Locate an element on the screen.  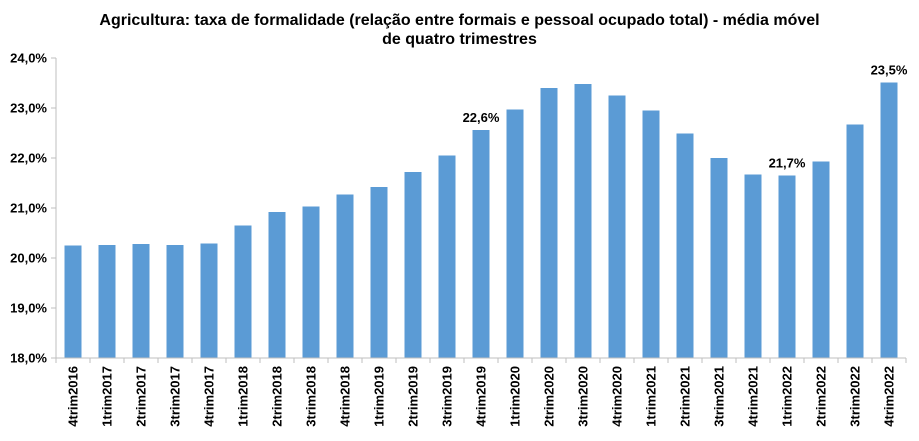
x-tick-label: 3trim2017 is located at coordinates (175, 396).